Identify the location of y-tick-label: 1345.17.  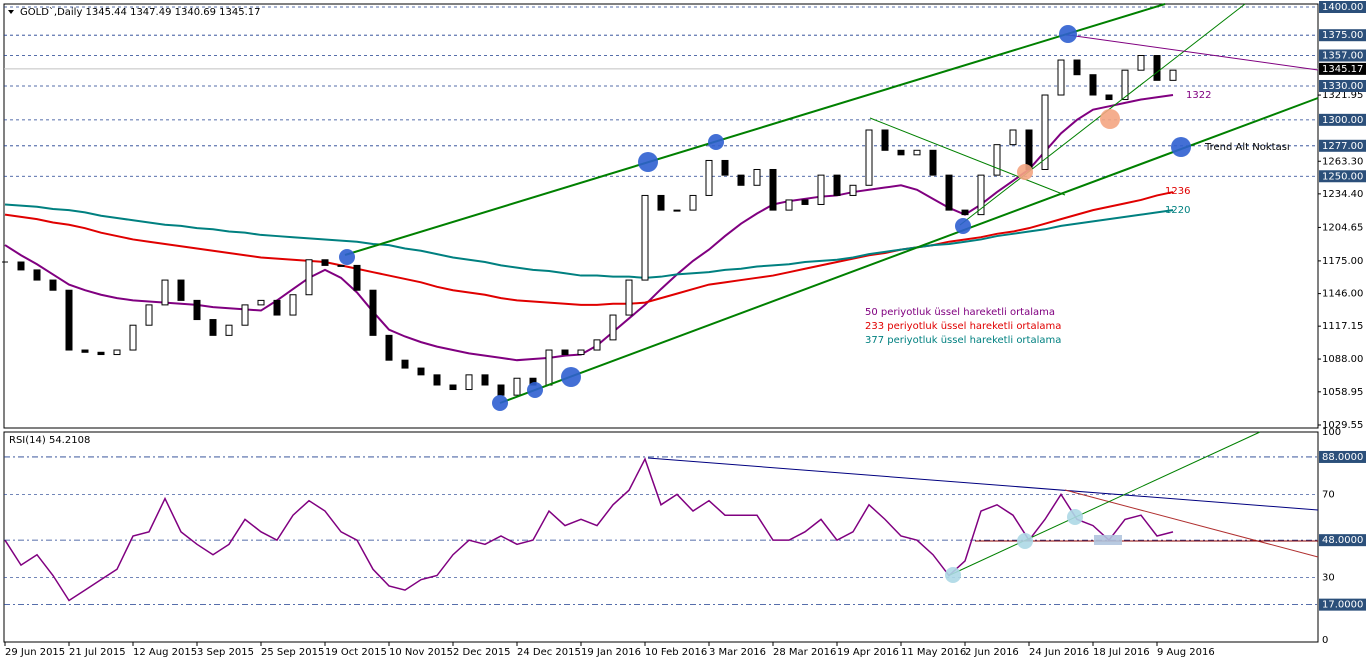
(1342, 69).